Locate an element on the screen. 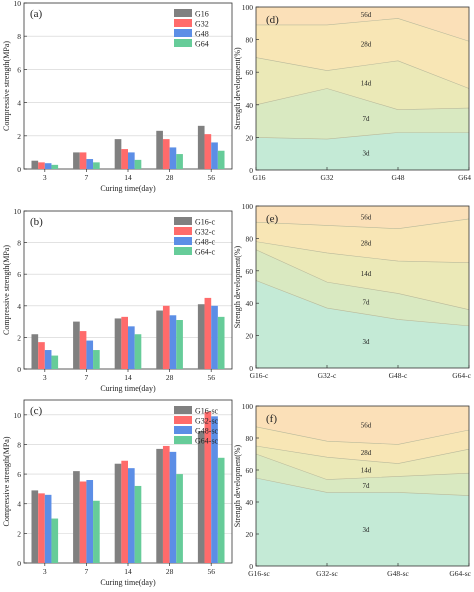  x-tick-label: 14 is located at coordinates (128, 177).